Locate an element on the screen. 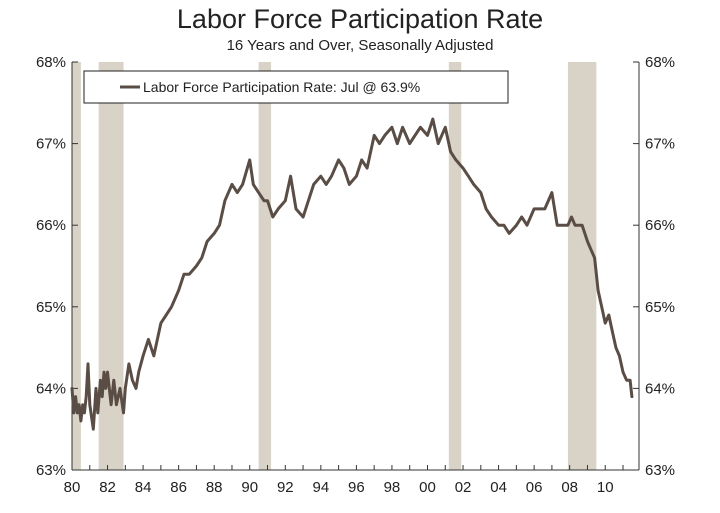 The image size is (720, 513). x-tick-label: 08 is located at coordinates (569, 487).